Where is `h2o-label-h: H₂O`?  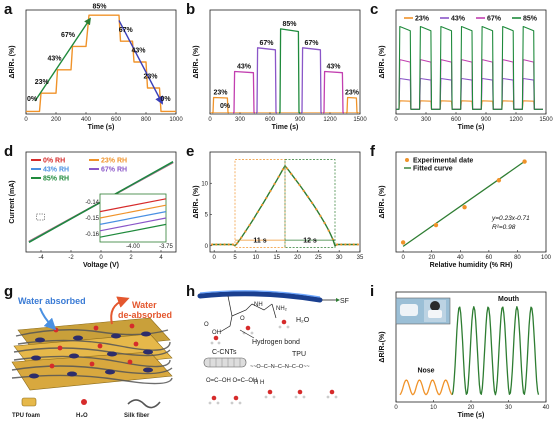 h2o-label-h: H₂O is located at coordinates (303, 320).